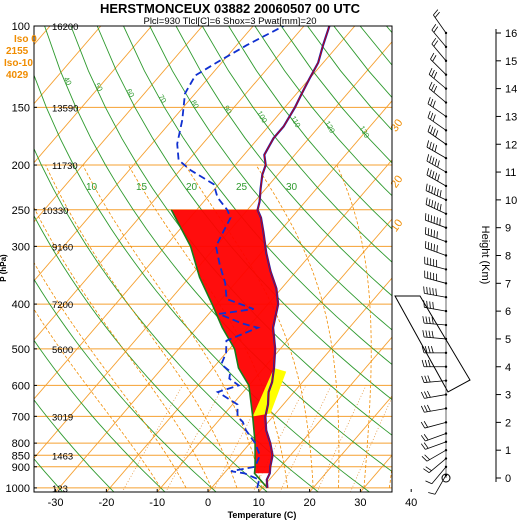 This screenshot has height=521, width=521. Describe the element at coordinates (229, 341) in the screenshot. I see `cape-fill-layer` at that location.